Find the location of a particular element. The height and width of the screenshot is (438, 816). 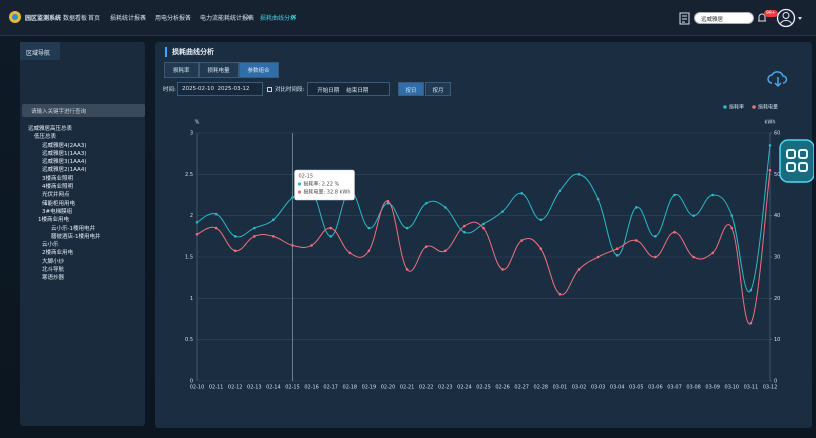

logo-icon is located at coordinates (15, 17).